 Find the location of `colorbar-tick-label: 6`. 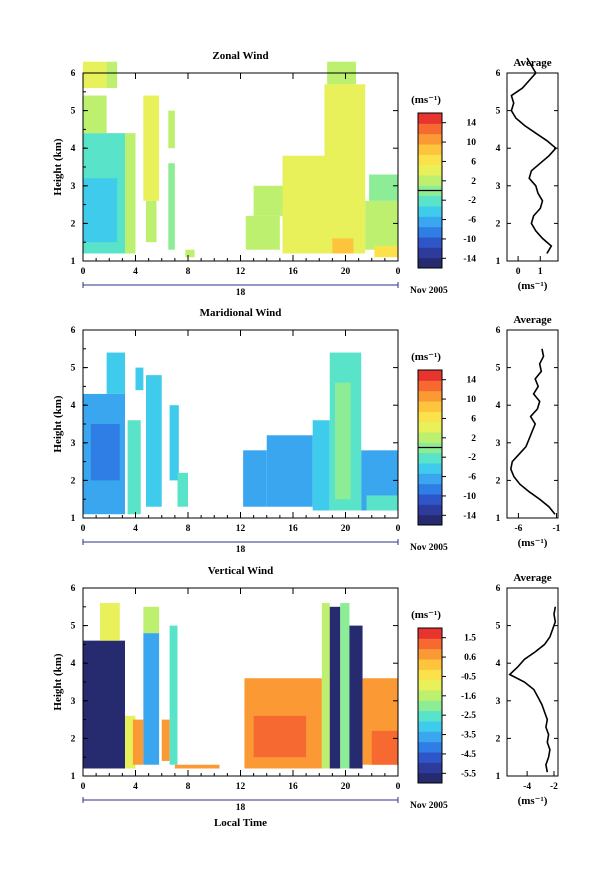

colorbar-tick-label: 6 is located at coordinates (473, 419).